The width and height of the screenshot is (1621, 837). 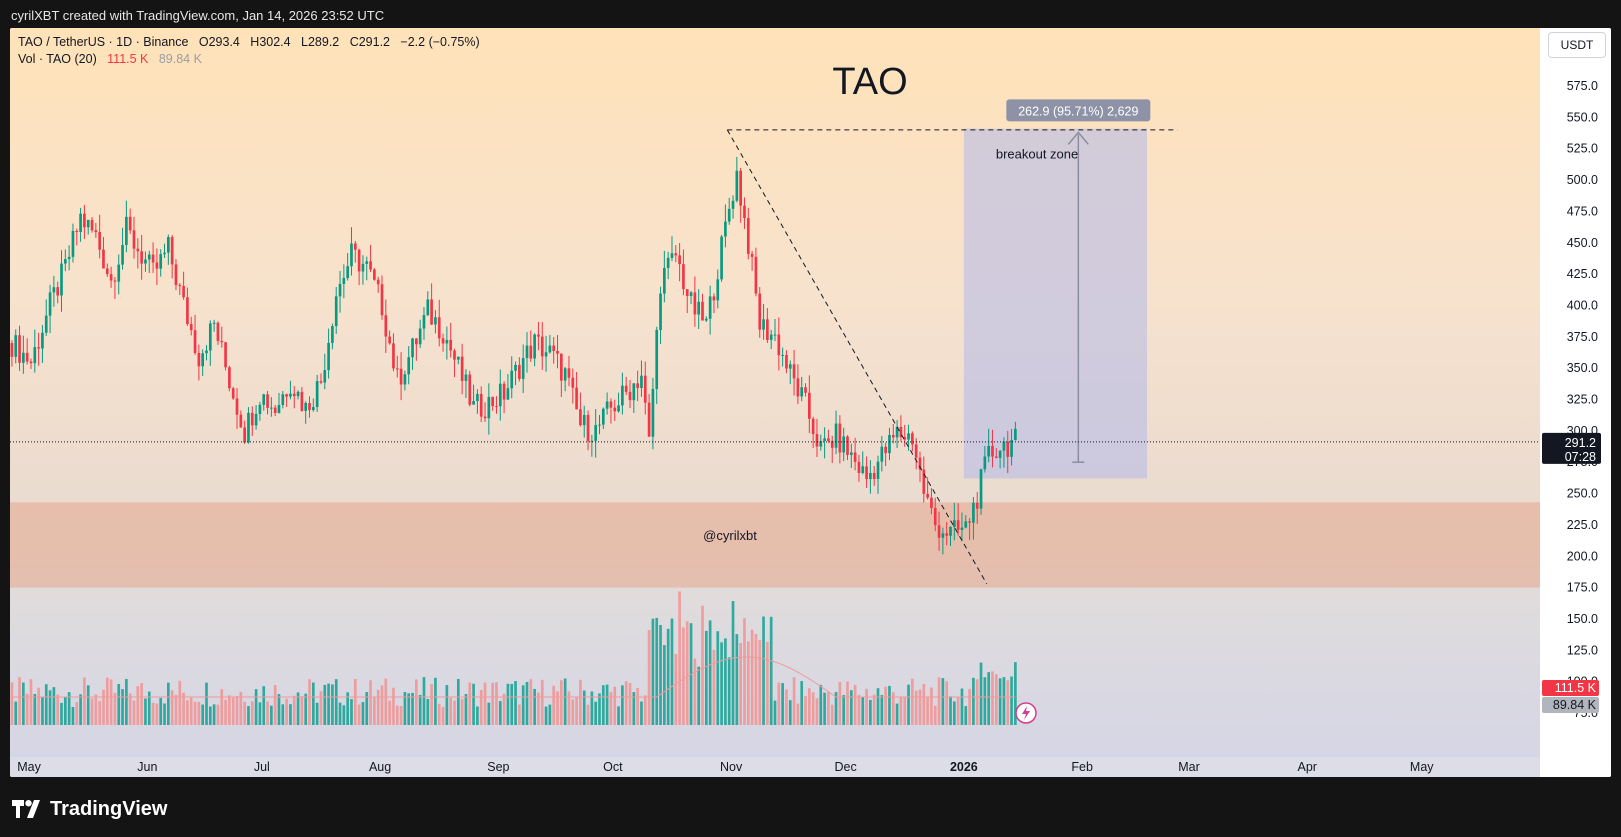 I want to click on support-zone, so click(x=775, y=545).